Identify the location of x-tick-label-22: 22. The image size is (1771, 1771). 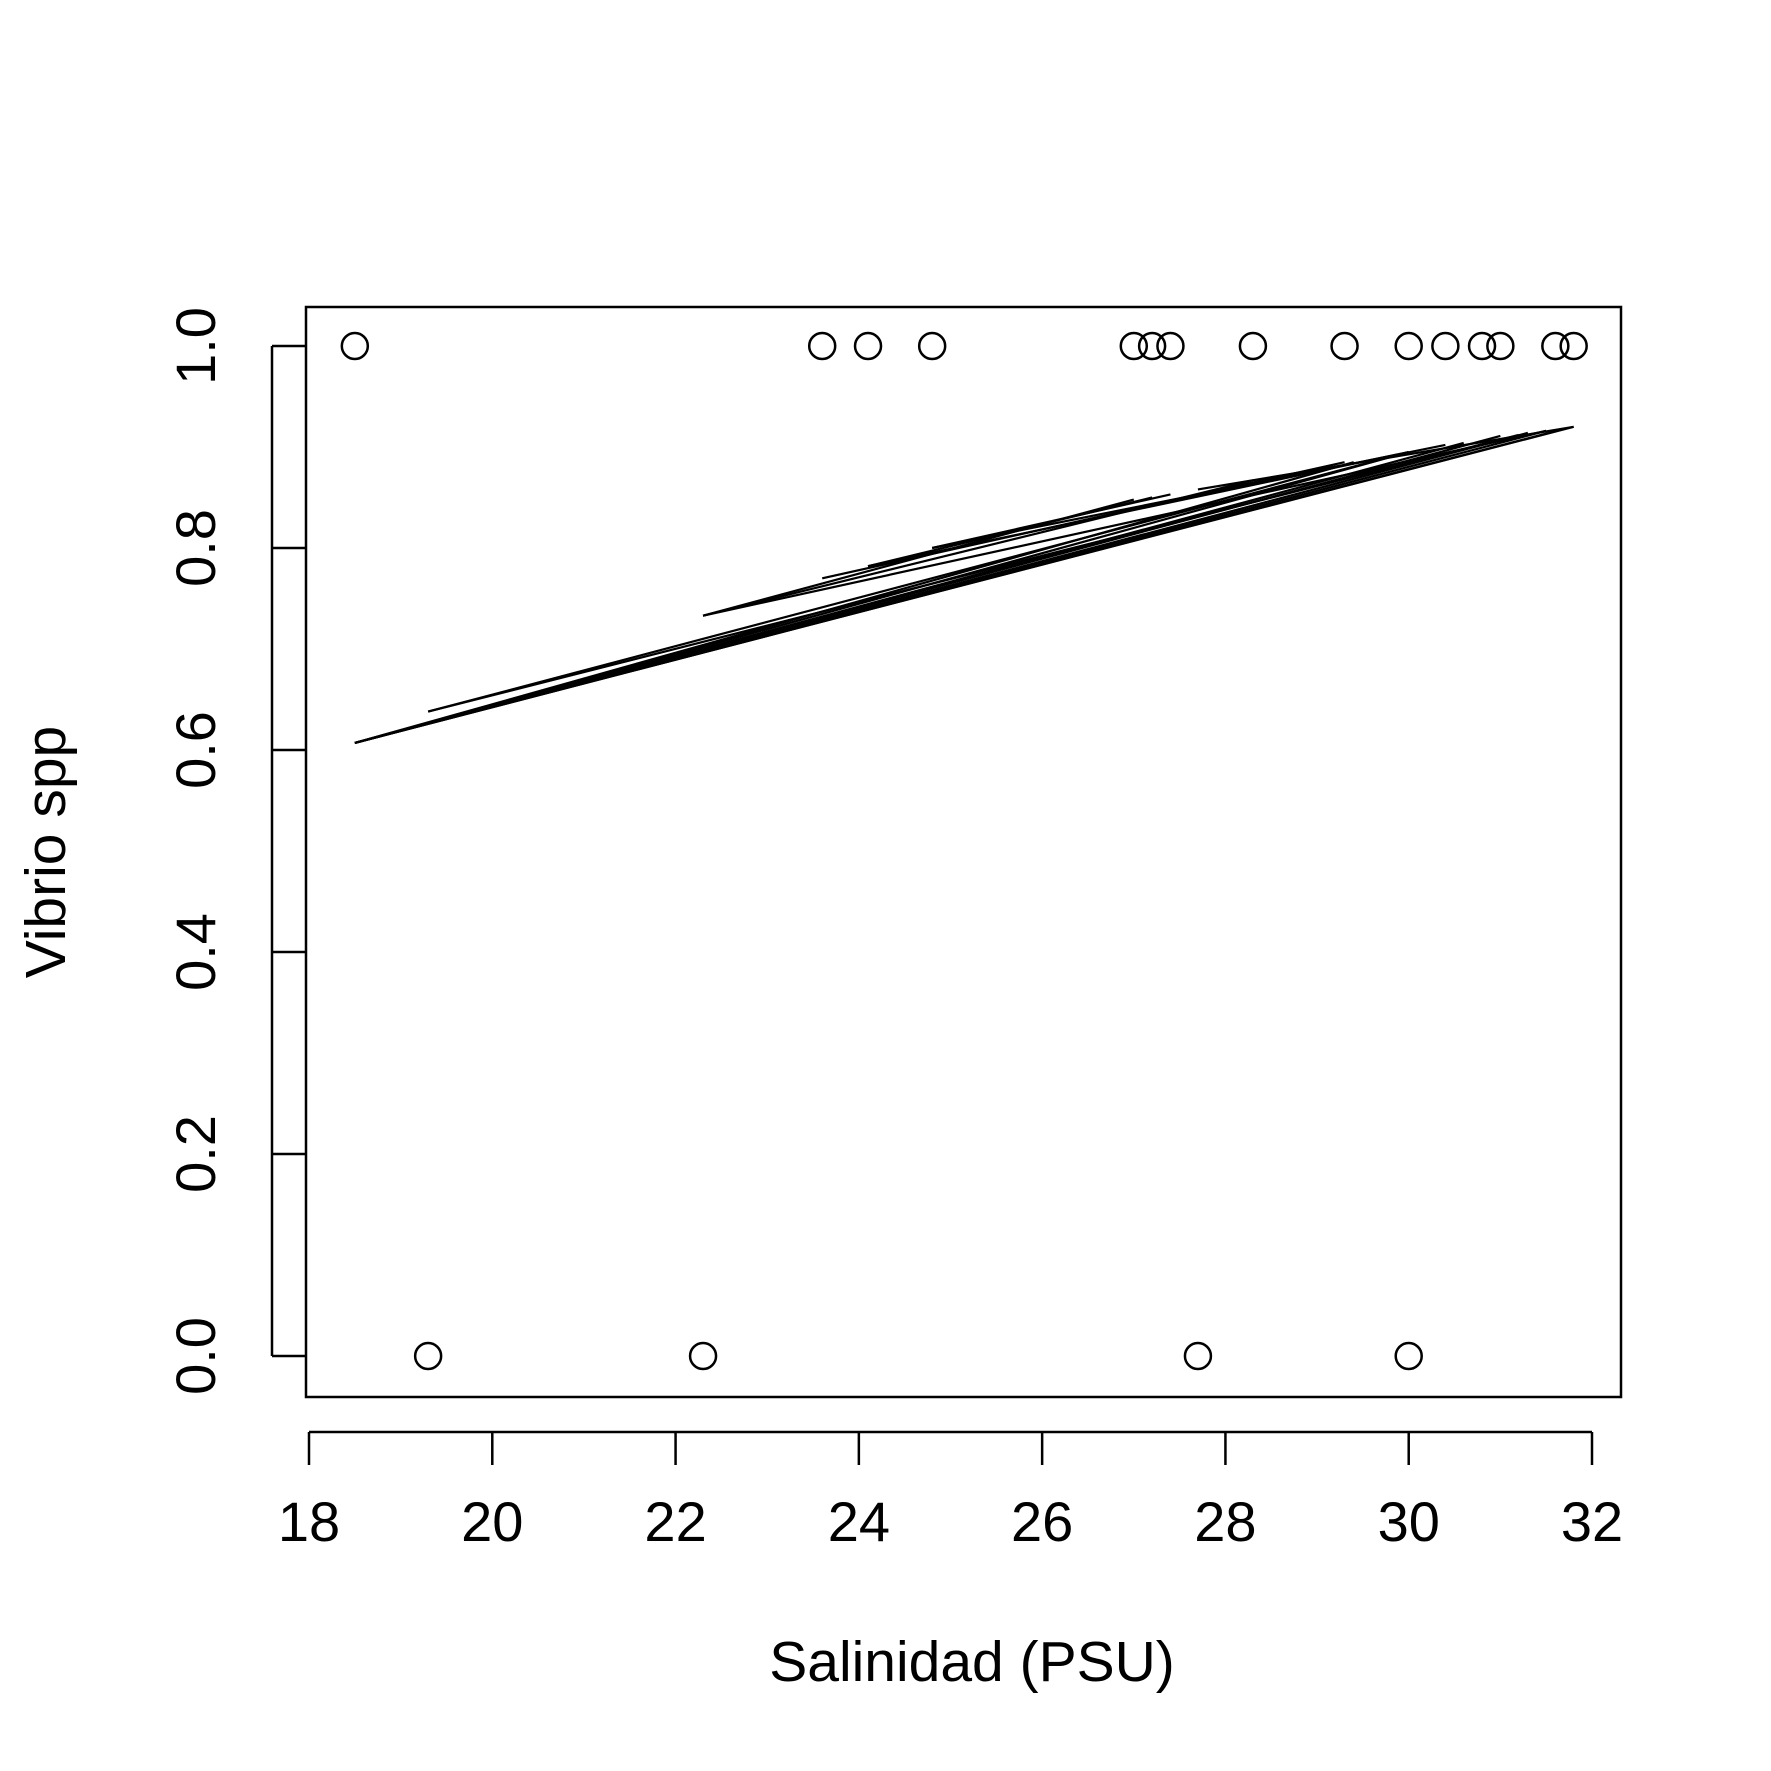
(675, 1521).